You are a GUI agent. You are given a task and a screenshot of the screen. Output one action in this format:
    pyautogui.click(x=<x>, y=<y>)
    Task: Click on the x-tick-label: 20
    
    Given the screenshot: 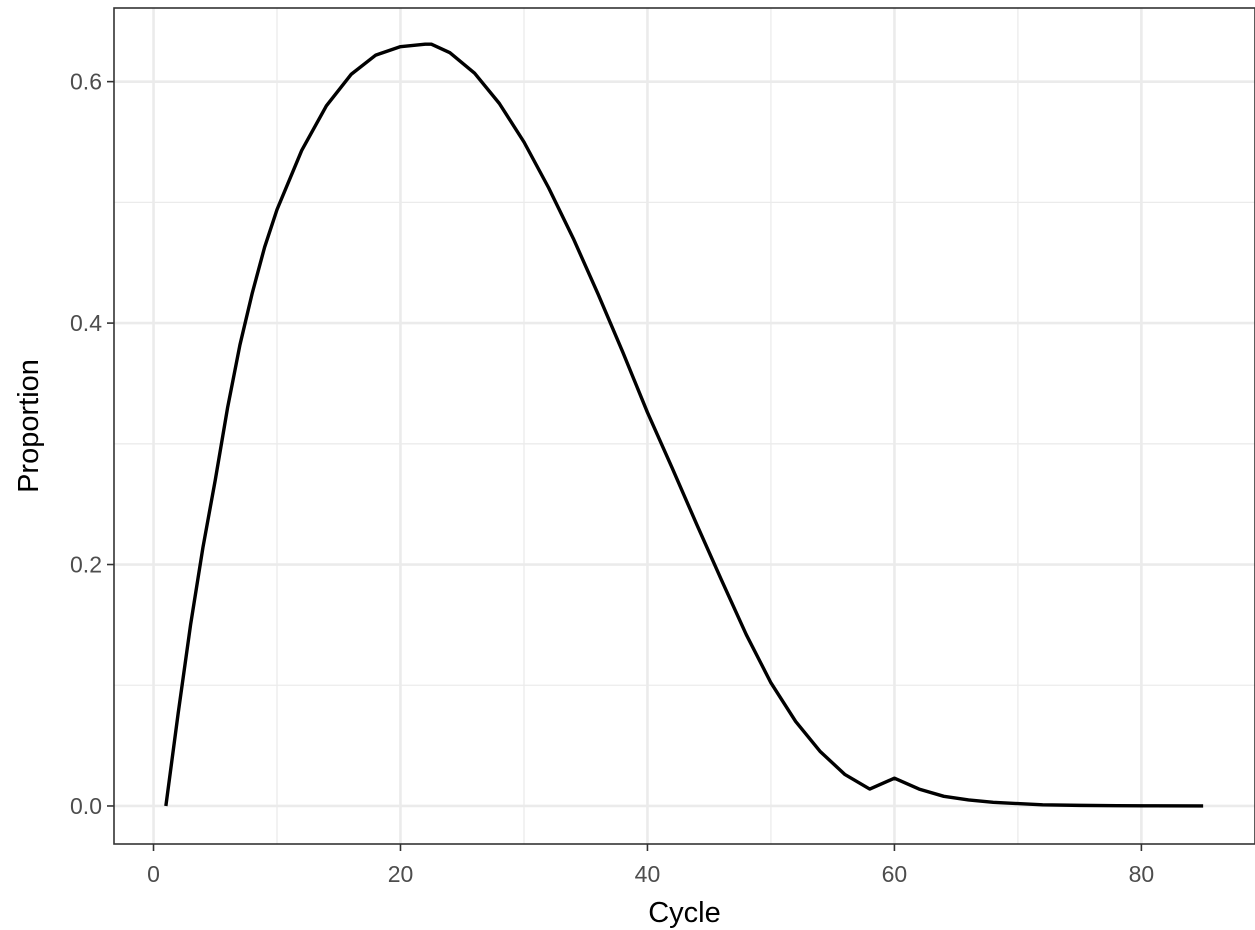 What is the action you would take?
    pyautogui.click(x=401, y=874)
    